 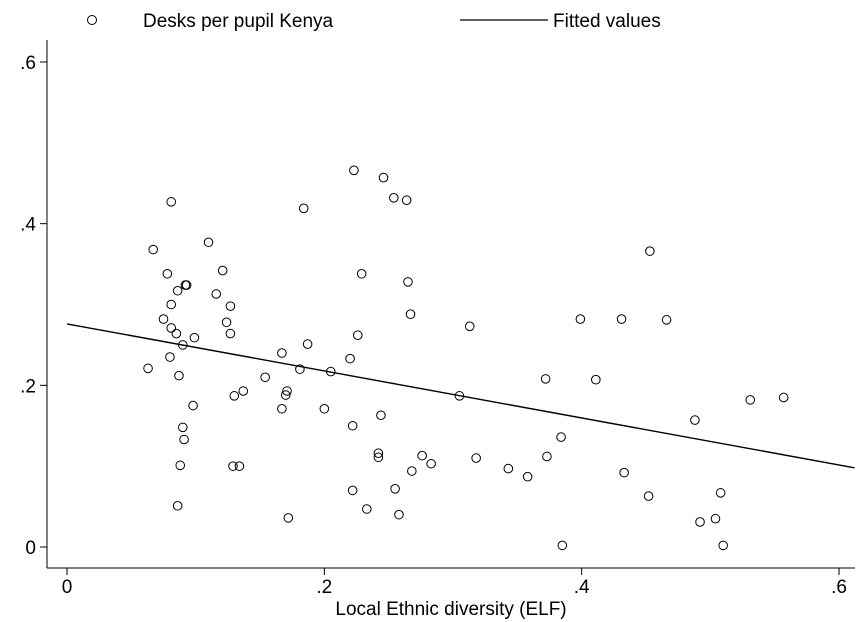 What do you see at coordinates (92, 20) in the screenshot?
I see `legend-hollow-circle-marker` at bounding box center [92, 20].